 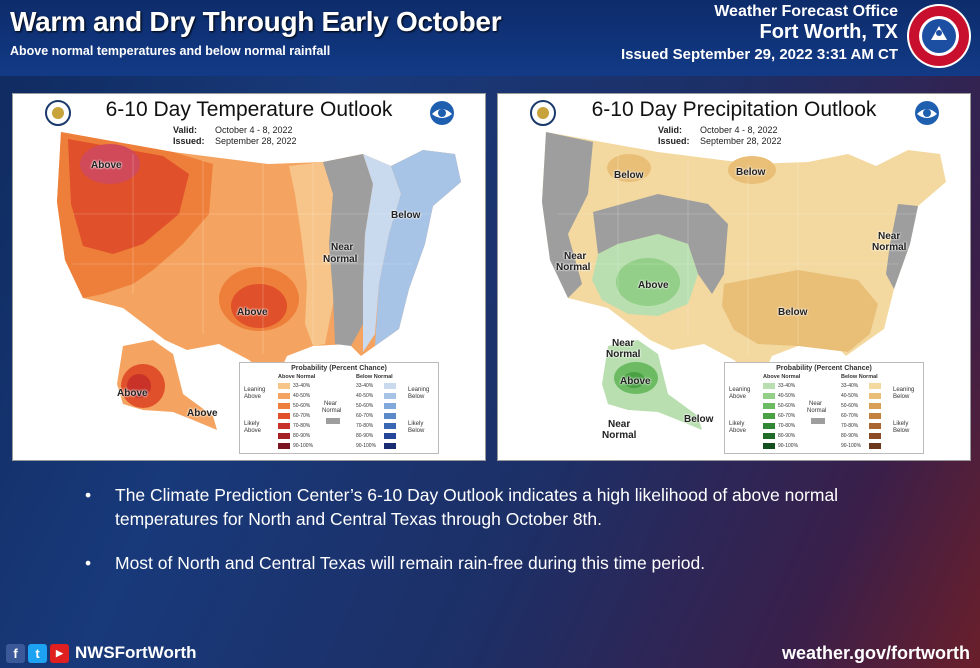 What do you see at coordinates (751, 172) in the screenshot?
I see `map-label-below-n: Below` at bounding box center [751, 172].